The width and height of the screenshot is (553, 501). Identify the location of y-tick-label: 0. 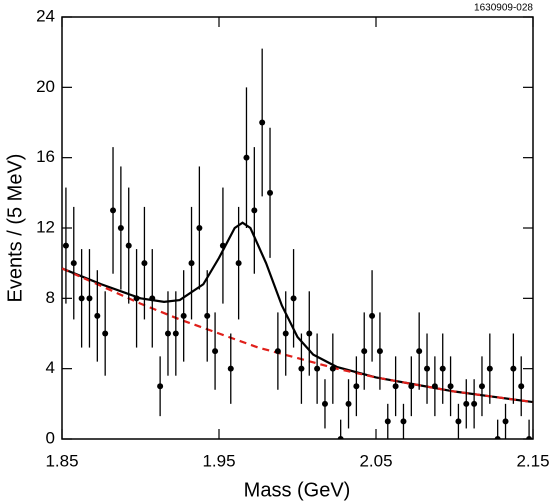
(50, 437).